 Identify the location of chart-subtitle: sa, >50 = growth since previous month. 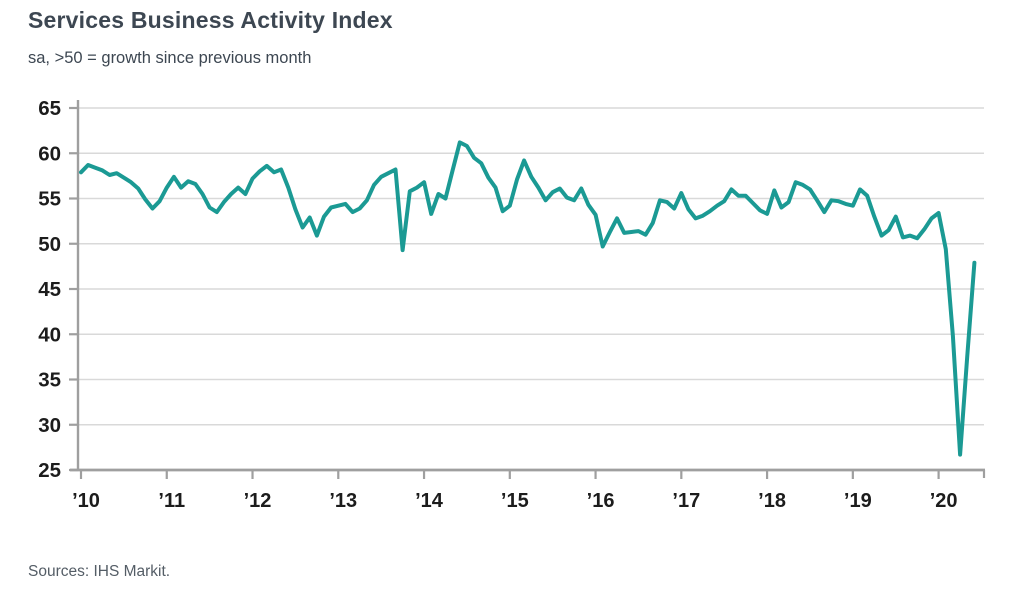
(170, 58).